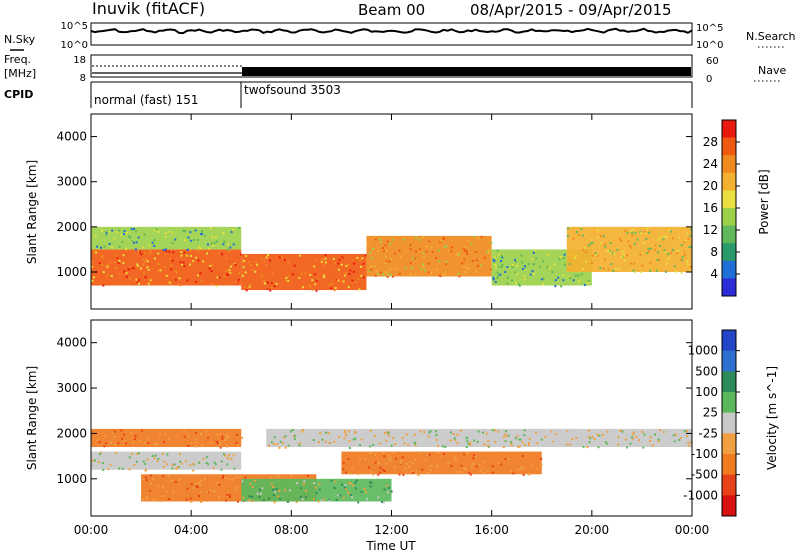 This screenshot has height=554, width=800. What do you see at coordinates (20, 73) in the screenshot?
I see `freq-label-2: [MHz]` at bounding box center [20, 73].